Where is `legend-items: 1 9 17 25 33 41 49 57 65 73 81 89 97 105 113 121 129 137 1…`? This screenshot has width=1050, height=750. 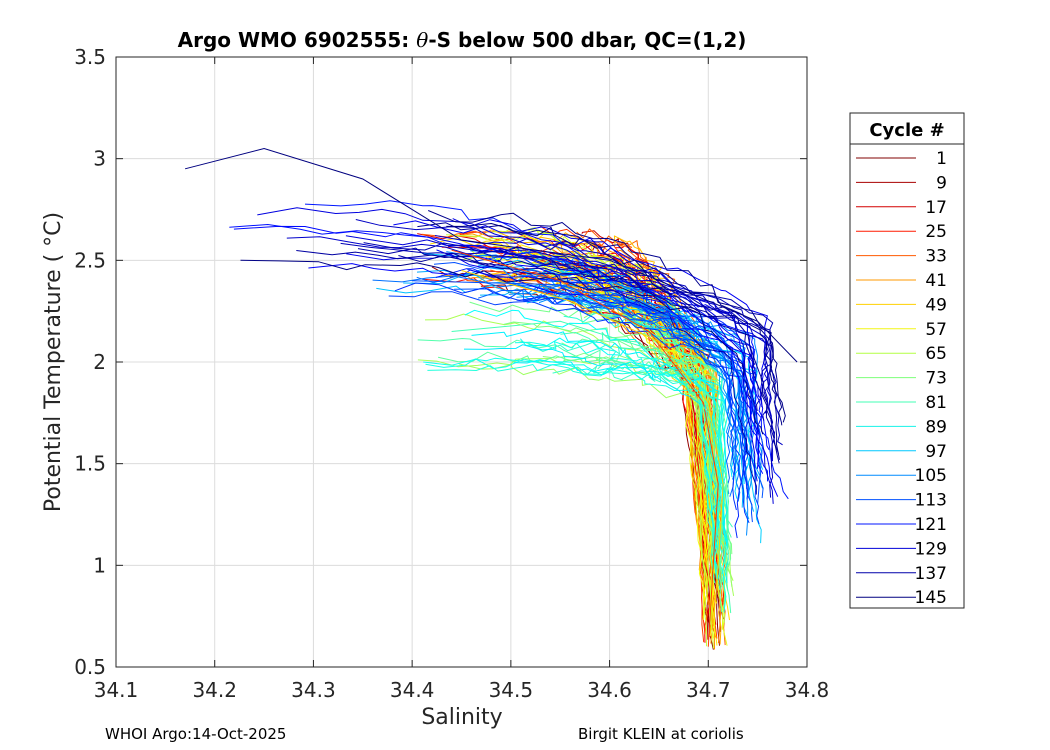
legend-items: 1 9 17 25 33 41 49 57 65 73 81 89 97 105 113 121 129 137 1… is located at coordinates (901, 378).